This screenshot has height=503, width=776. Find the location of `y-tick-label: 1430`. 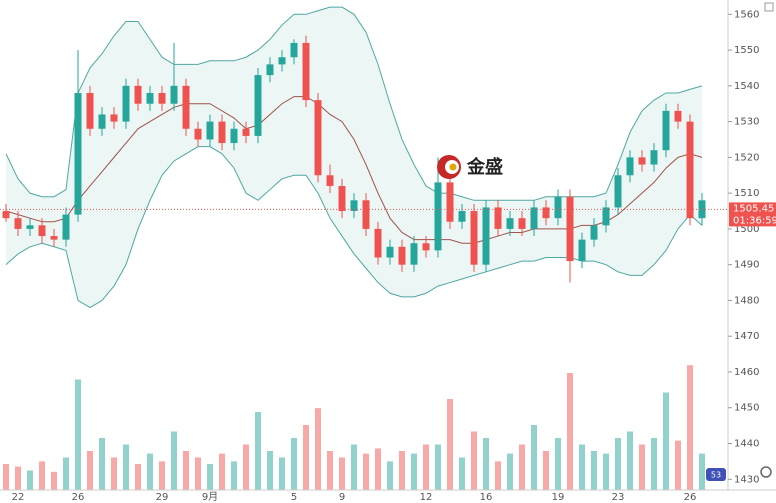

y-tick-label: 1430 is located at coordinates (746, 479).